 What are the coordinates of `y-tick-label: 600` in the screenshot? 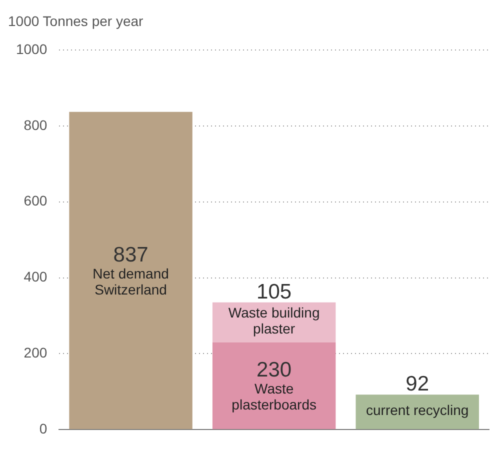 It's located at (36, 200).